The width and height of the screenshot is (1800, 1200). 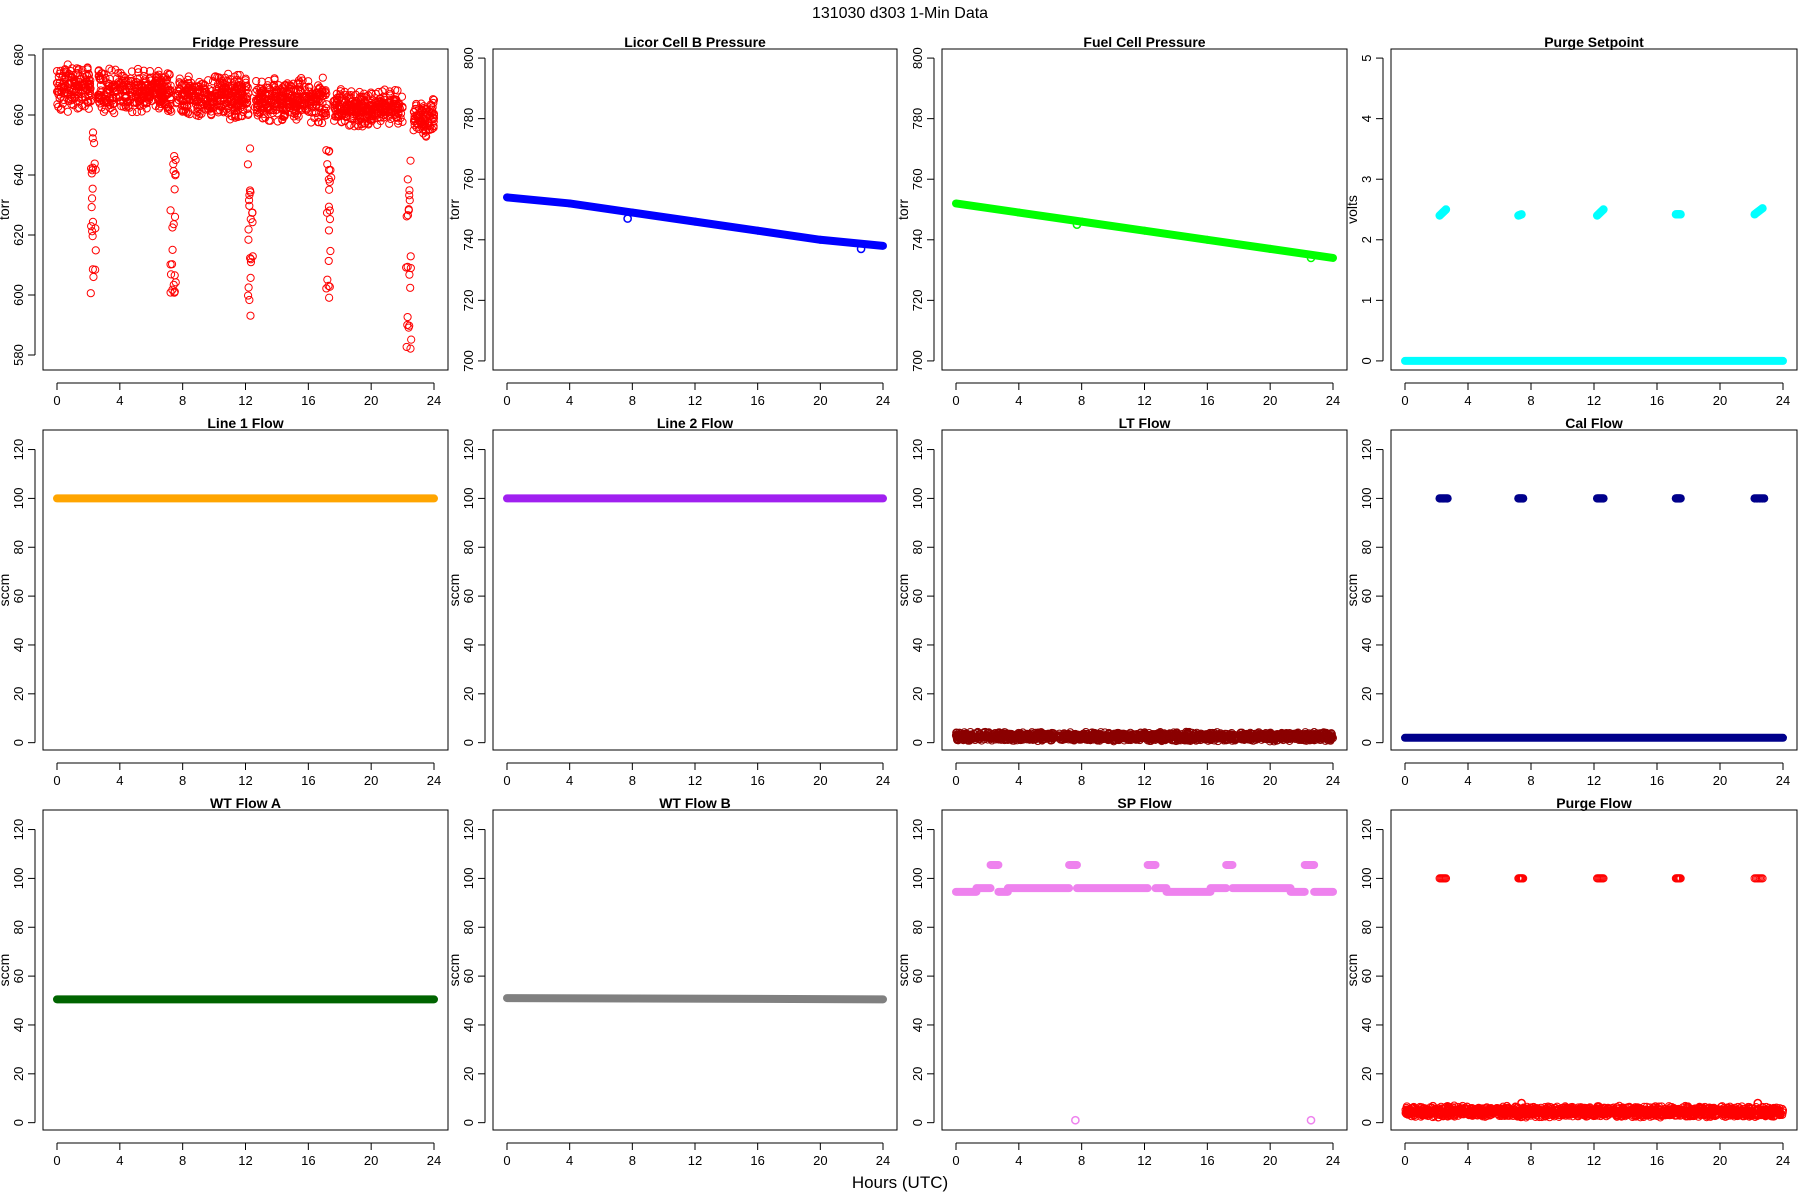 I want to click on figure-title: 131030 d303 1-Min Data, so click(x=900, y=13).